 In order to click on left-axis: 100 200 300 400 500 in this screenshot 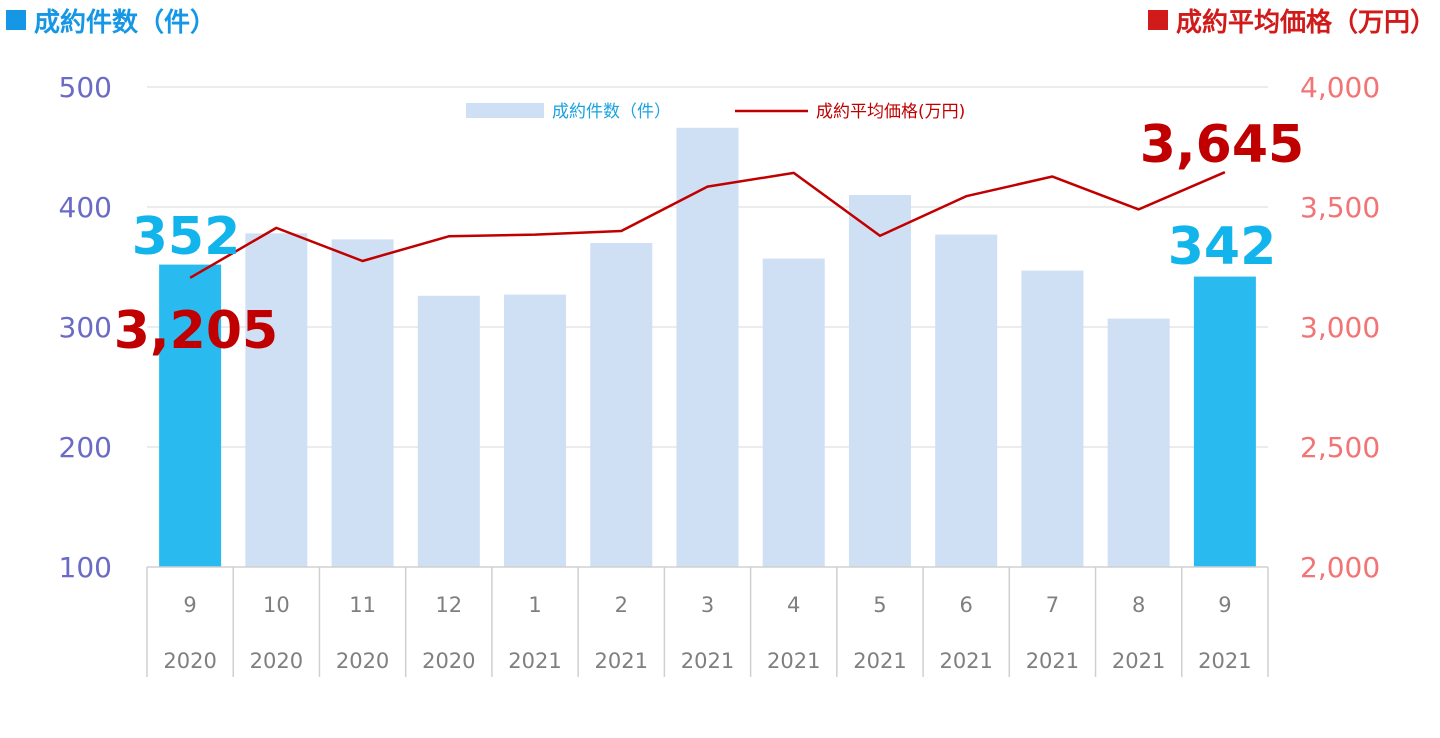, I will do `click(85, 327)`.